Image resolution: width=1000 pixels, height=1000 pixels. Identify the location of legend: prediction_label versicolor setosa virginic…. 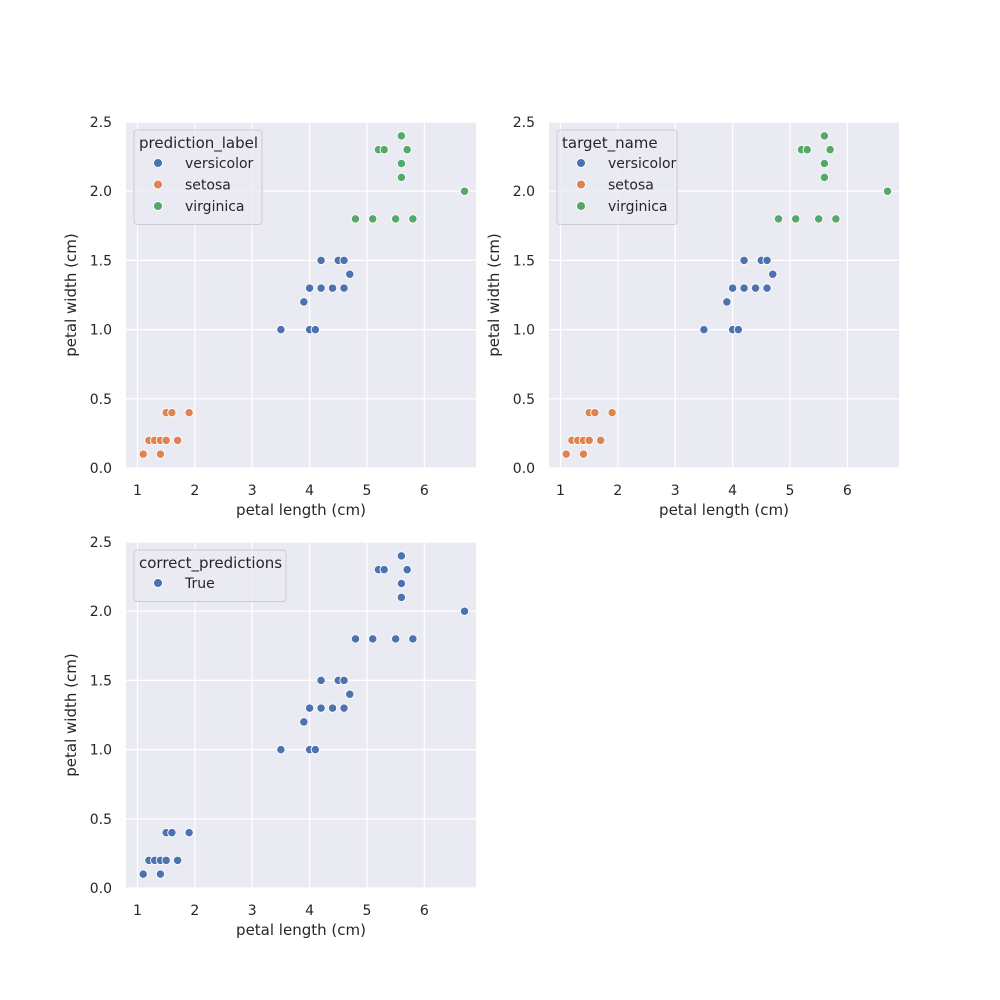
(198, 177).